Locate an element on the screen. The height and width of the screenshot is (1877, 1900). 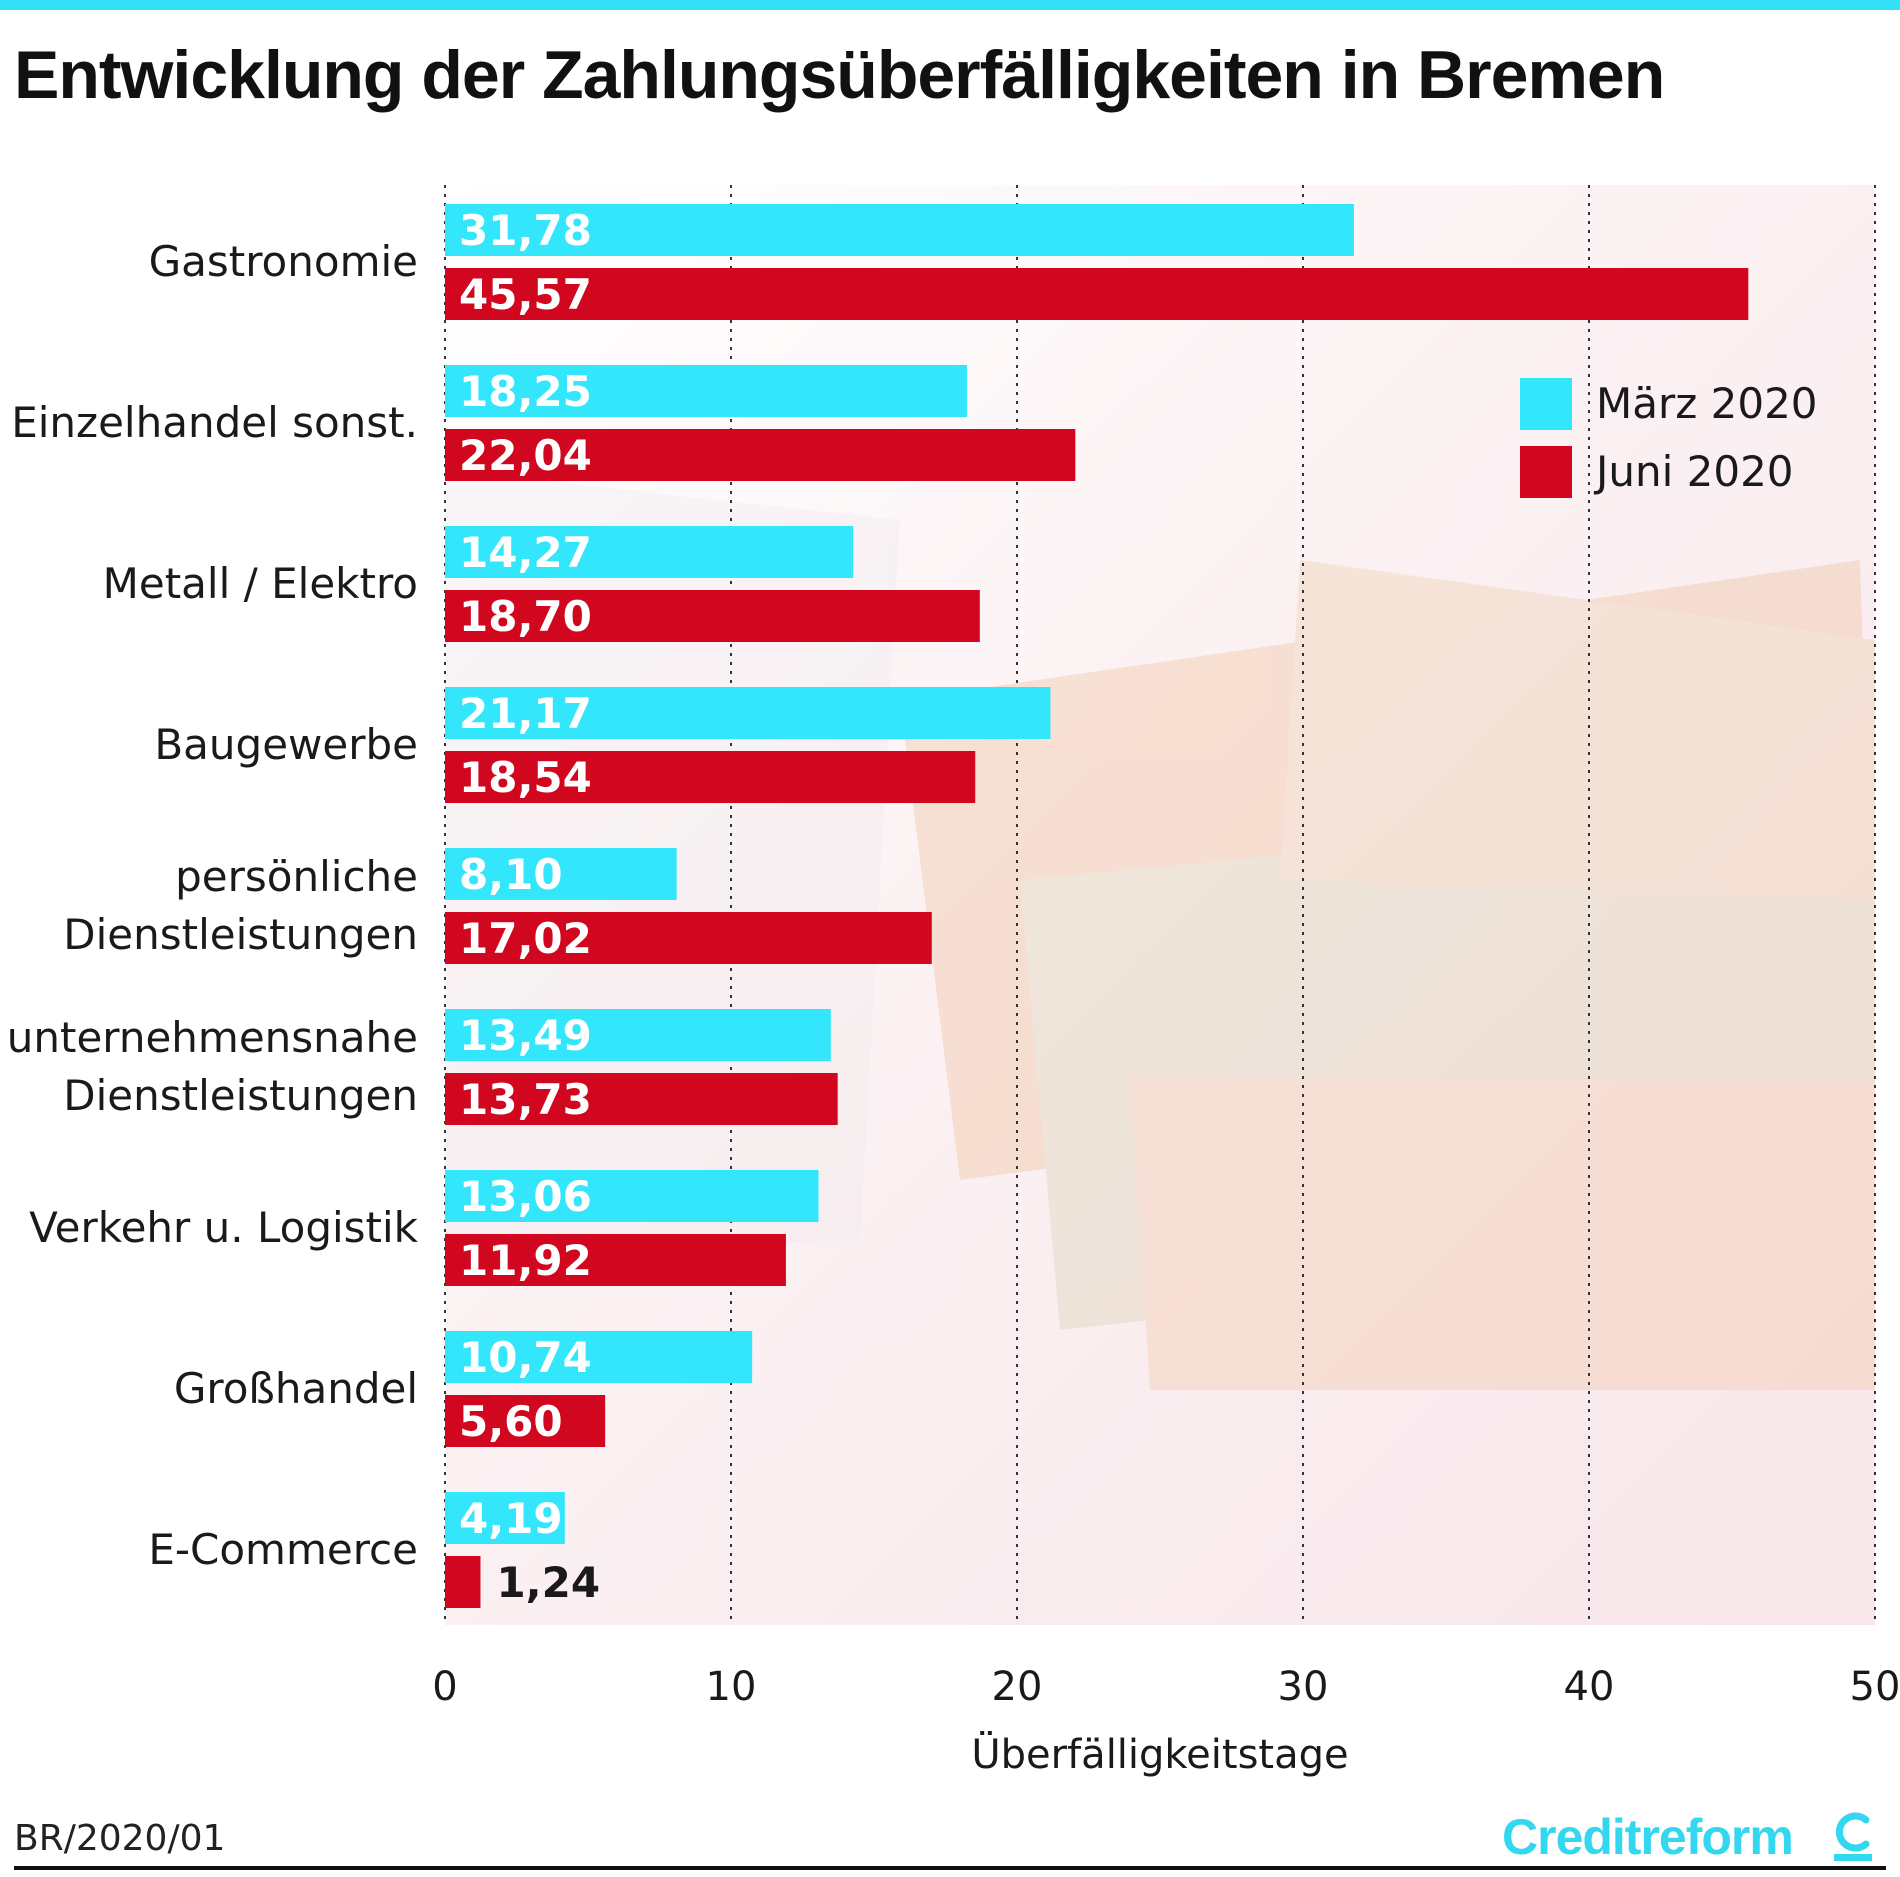
bar-value-label: 21,17 is located at coordinates (525, 713).